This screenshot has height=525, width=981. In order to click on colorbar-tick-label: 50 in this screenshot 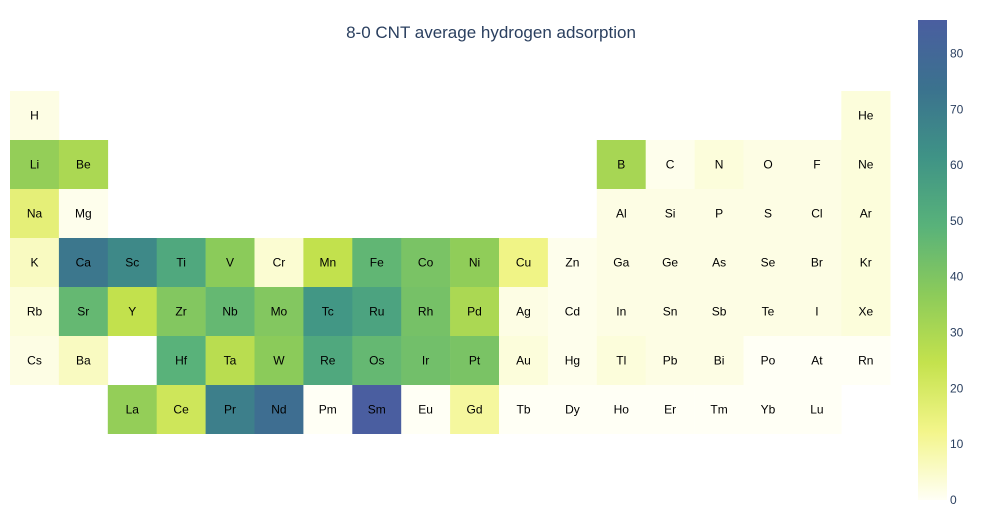, I will do `click(957, 221)`.